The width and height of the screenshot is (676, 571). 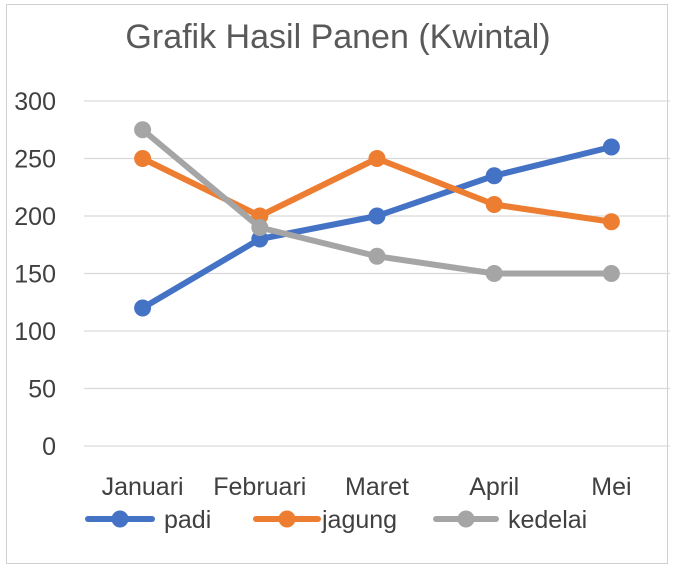 What do you see at coordinates (259, 487) in the screenshot?
I see `x-tick-label: Februari` at bounding box center [259, 487].